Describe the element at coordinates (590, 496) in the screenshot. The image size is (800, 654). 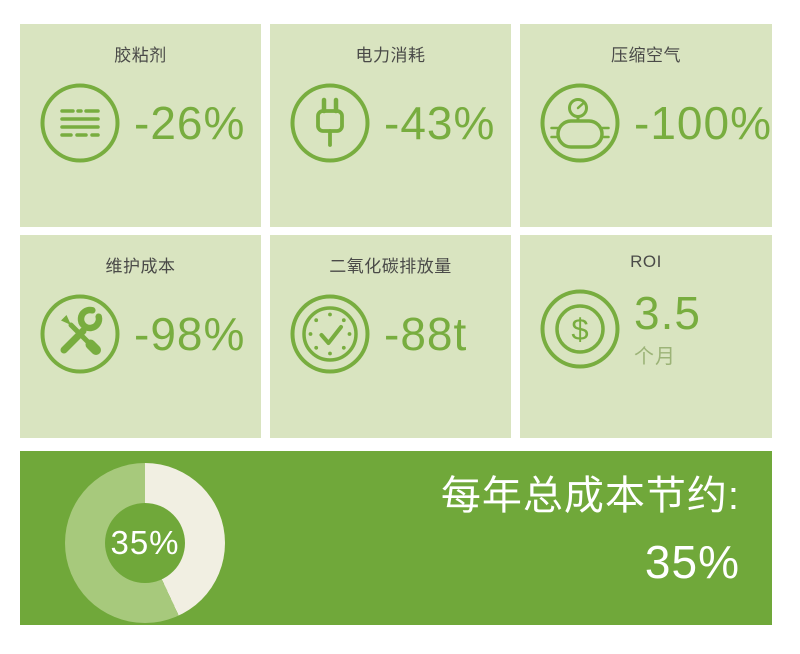
I see `banner-title: 每年总成本节约:` at that location.